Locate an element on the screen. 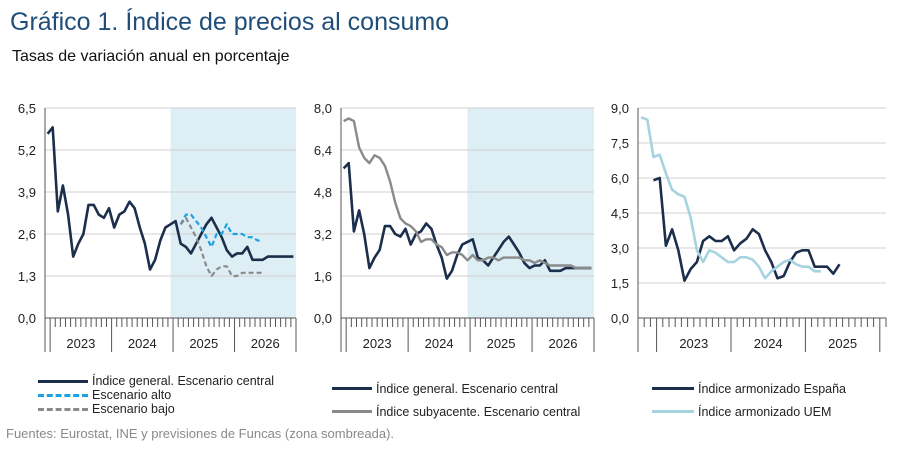 Image resolution: width=898 pixels, height=452 pixels. y-tick-label: 3,9 is located at coordinates (27, 192).